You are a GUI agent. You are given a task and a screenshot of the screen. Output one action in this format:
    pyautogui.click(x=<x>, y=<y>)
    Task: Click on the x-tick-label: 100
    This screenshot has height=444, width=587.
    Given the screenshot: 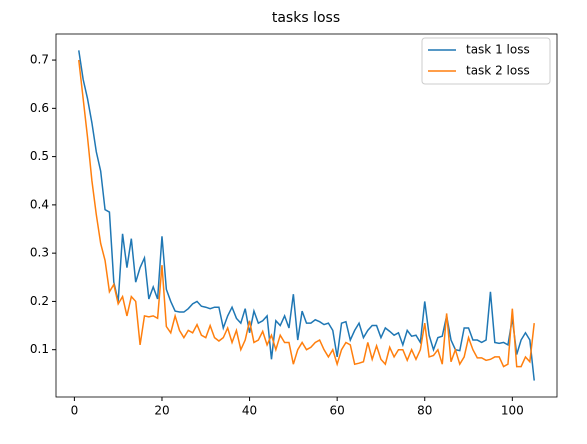 What is the action you would take?
    pyautogui.click(x=512, y=411)
    